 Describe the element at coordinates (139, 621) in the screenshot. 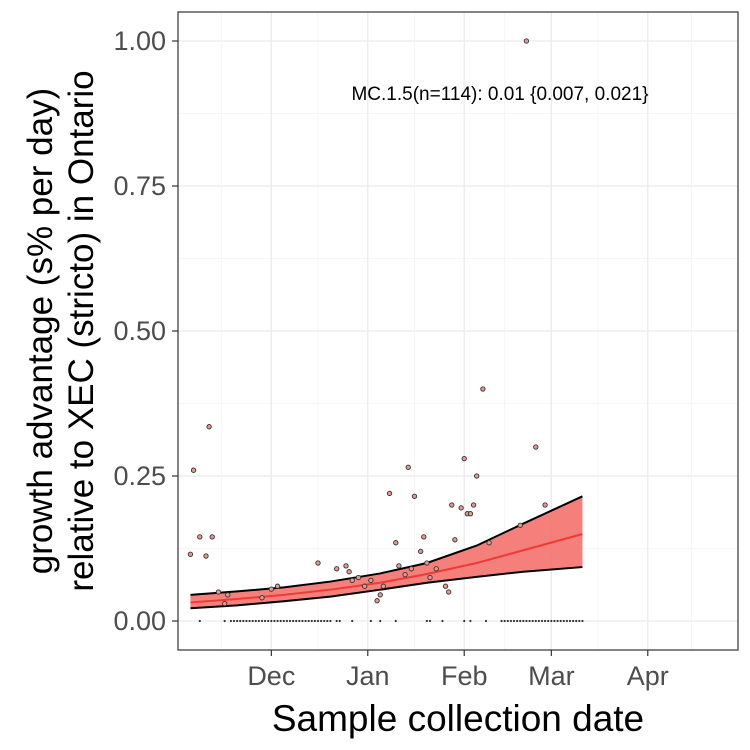

I see `y-tick-label: 0.00` at that location.